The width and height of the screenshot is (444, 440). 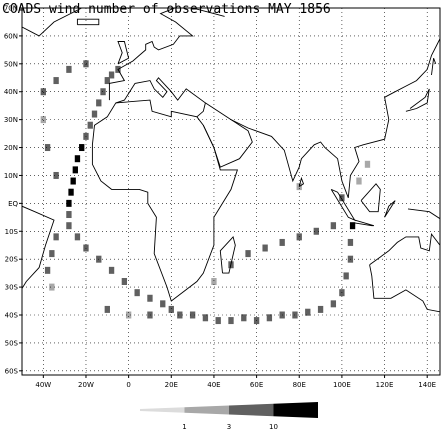 I want to click on colorbar-label: 1, so click(x=184, y=427).